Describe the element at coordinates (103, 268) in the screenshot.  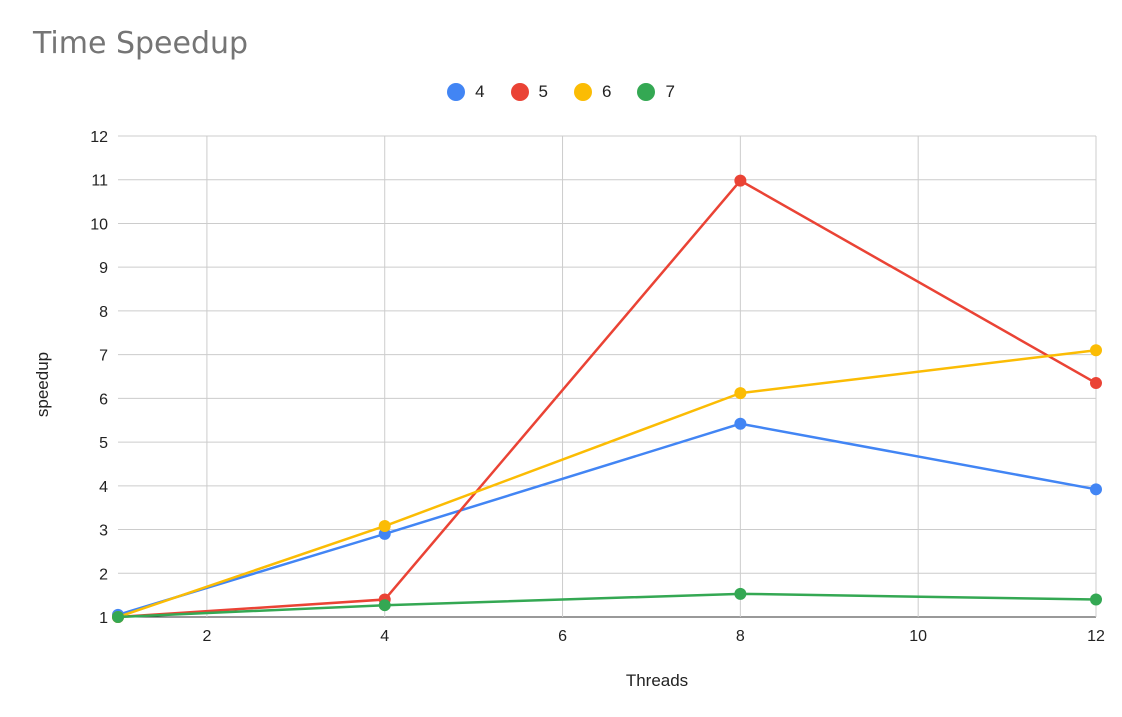
I see `y-tick-label: 9` at that location.